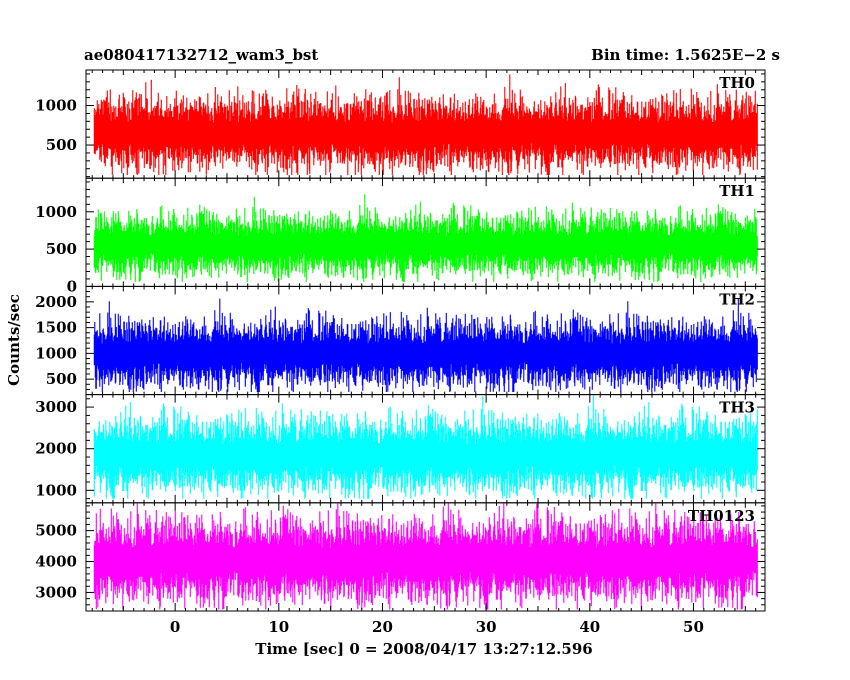  Describe the element at coordinates (56, 328) in the screenshot. I see `y-tick-label: 1500` at that location.